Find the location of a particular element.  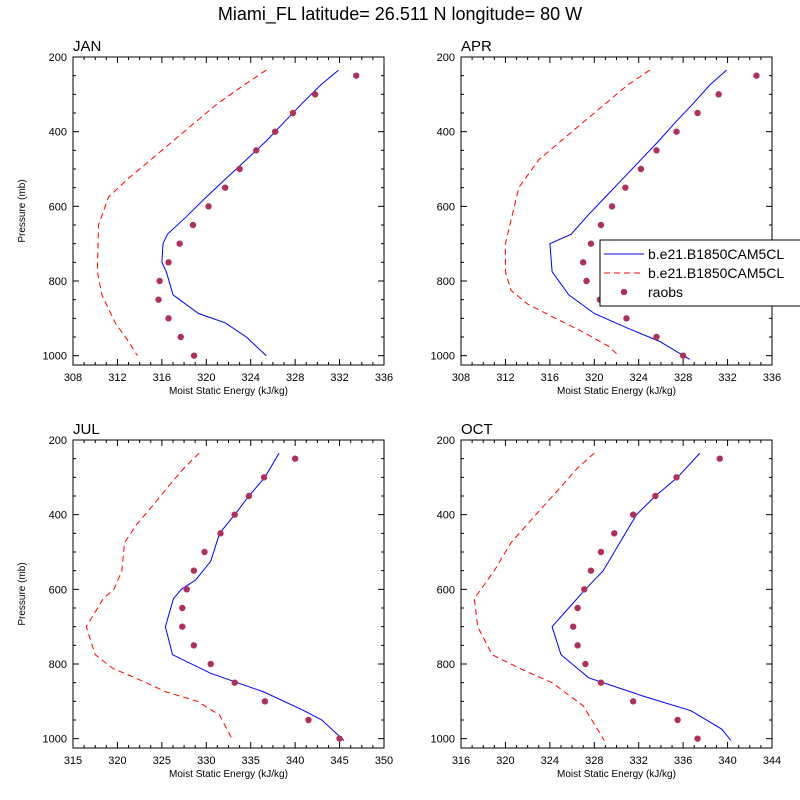

x-tick-label: 350 is located at coordinates (384, 761).